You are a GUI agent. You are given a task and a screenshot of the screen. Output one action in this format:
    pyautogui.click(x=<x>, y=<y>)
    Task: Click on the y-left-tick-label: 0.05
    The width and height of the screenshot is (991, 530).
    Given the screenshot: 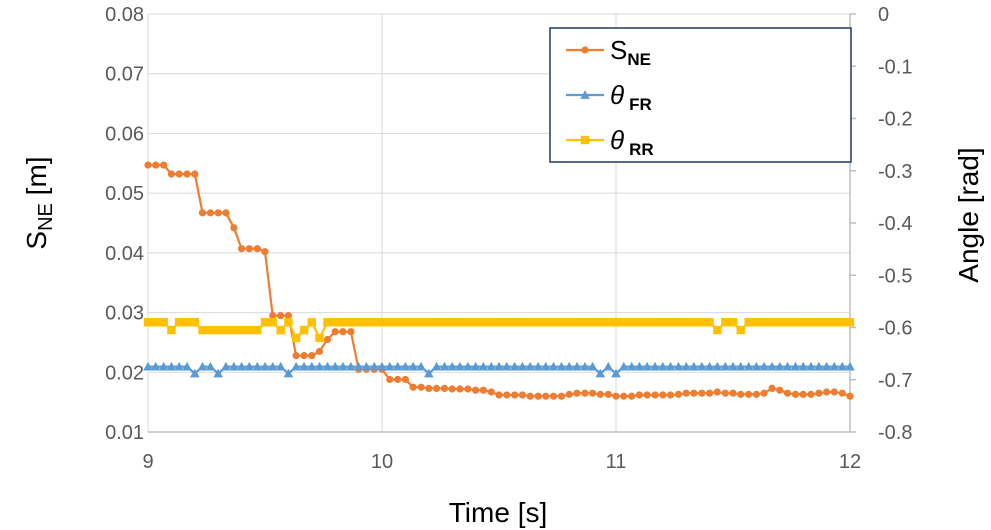 What is the action you would take?
    pyautogui.click(x=124, y=194)
    